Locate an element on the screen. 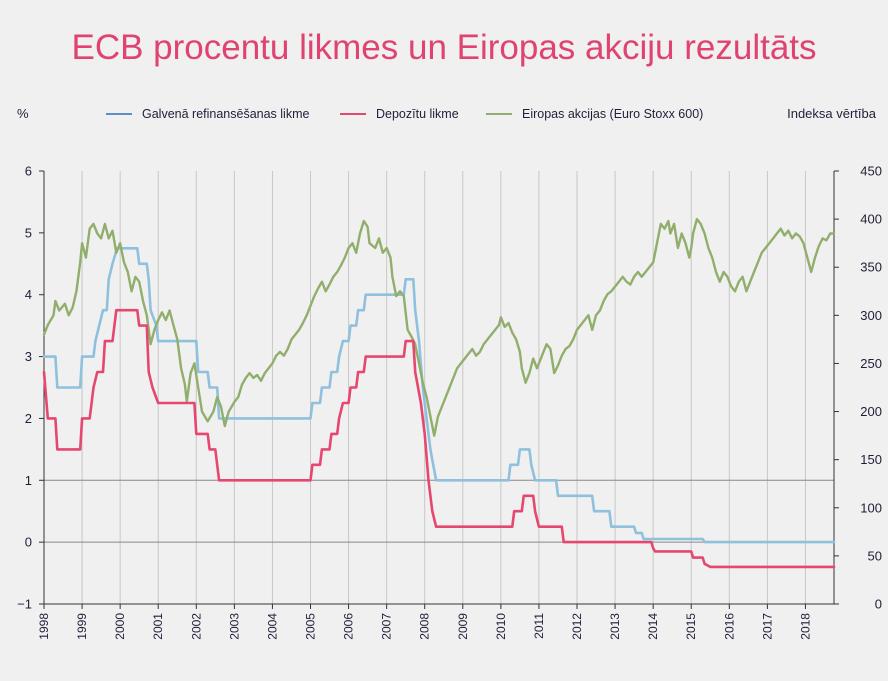 The image size is (888, 681). x-tick-label: 2006 is located at coordinates (349, 626).